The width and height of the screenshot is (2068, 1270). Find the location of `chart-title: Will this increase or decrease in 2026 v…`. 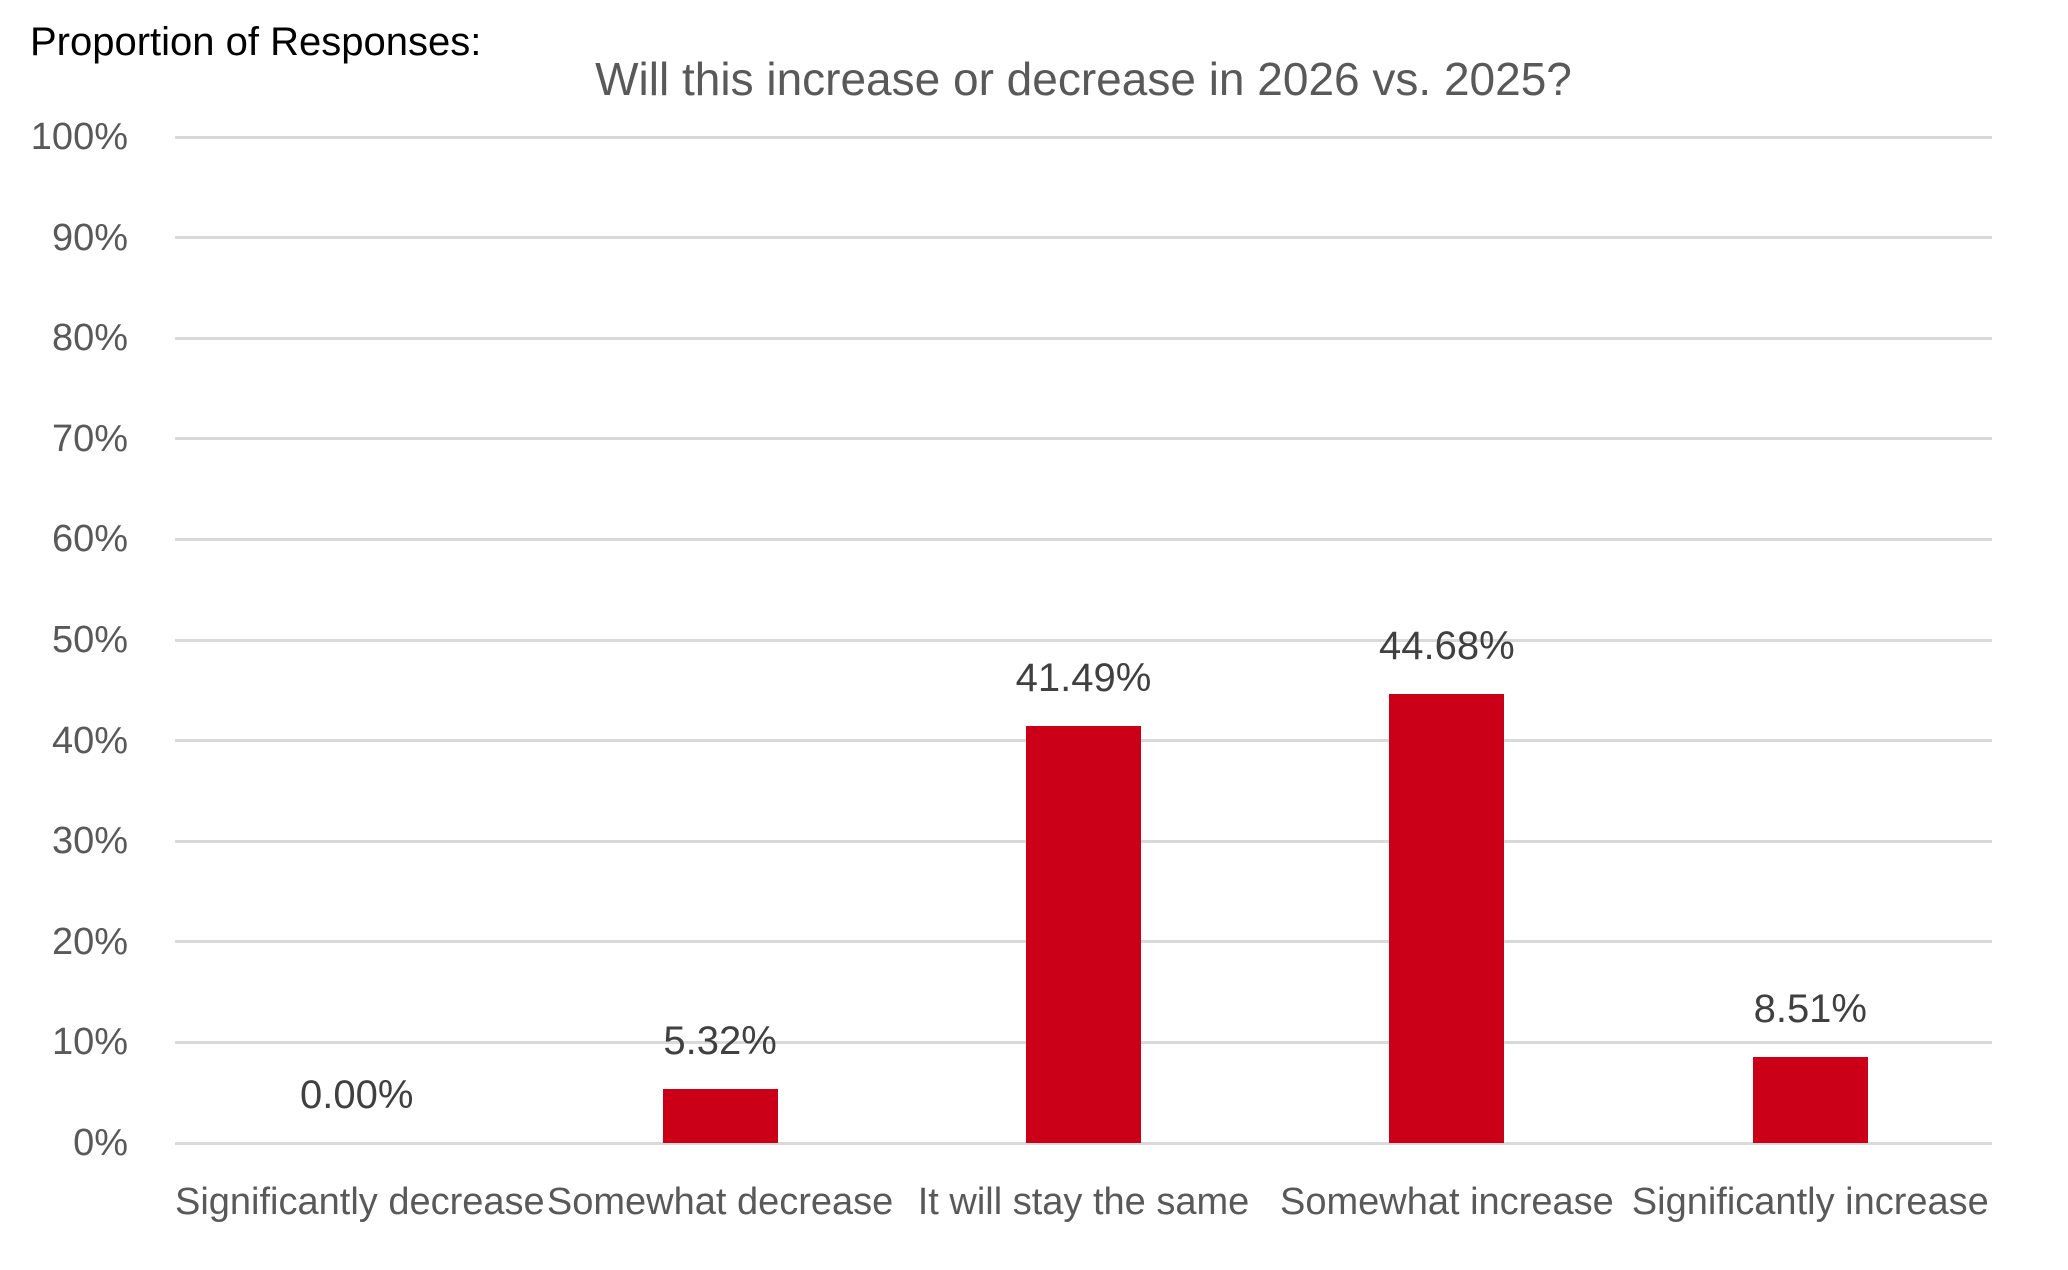

chart-title: Will this increase or decrease in 2026 v… is located at coordinates (1083, 79).